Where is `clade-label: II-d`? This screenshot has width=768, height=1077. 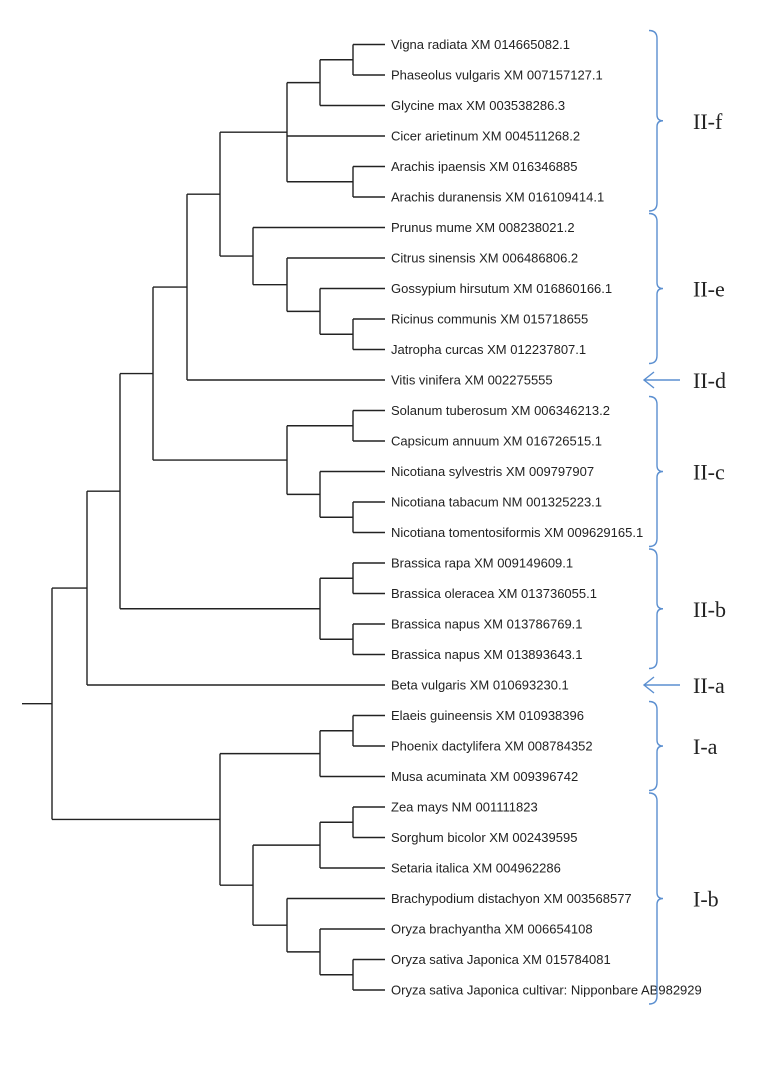
clade-label: II-d is located at coordinates (709, 380).